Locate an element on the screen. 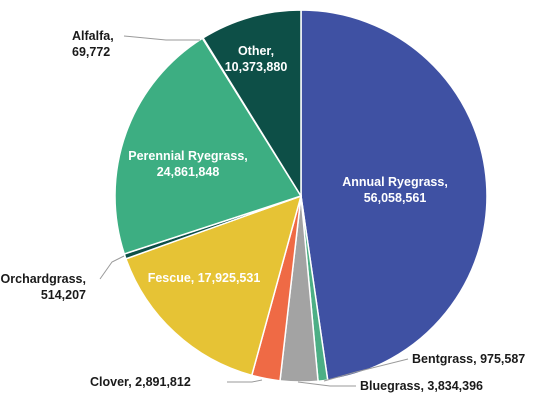 The height and width of the screenshot is (396, 535). leader-bluegrass is located at coordinates (326, 384).